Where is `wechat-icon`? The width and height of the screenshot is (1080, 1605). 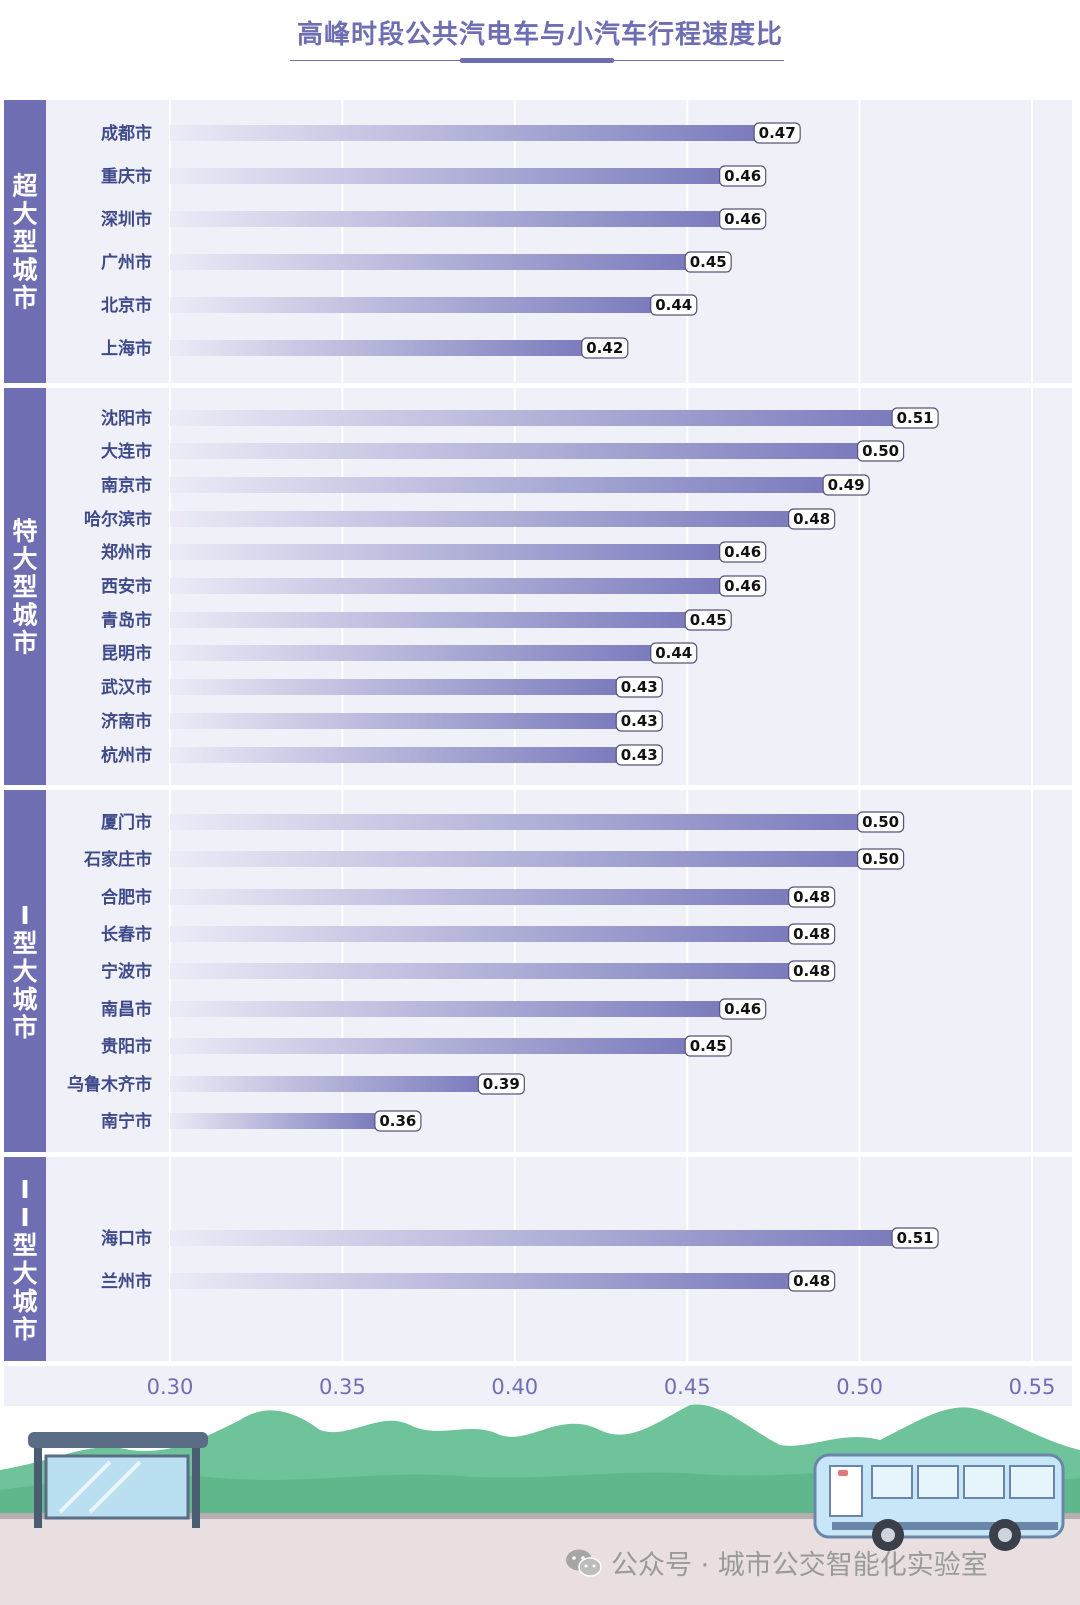
wechat-icon is located at coordinates (584, 1563).